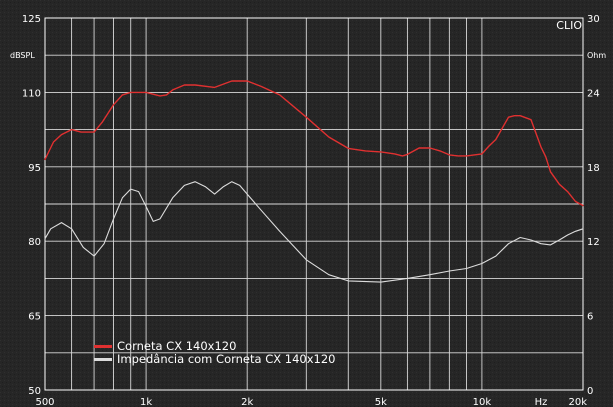 The image size is (613, 407). Describe the element at coordinates (146, 402) in the screenshot. I see `x-tick-label: 1k` at that location.